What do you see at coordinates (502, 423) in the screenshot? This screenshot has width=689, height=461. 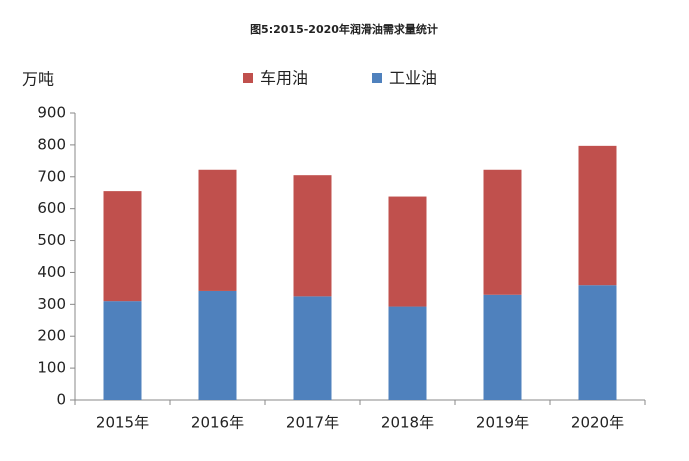 I see `x-tick-label: 2019年` at bounding box center [502, 423].